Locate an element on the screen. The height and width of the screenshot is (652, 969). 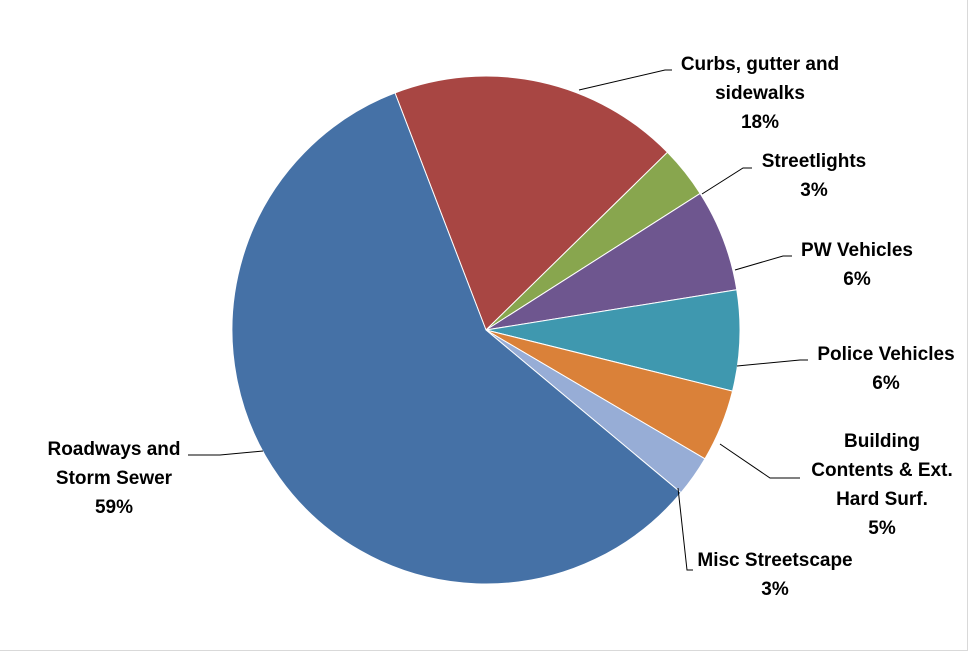
leader-line-roadways is located at coordinates (226, 453).